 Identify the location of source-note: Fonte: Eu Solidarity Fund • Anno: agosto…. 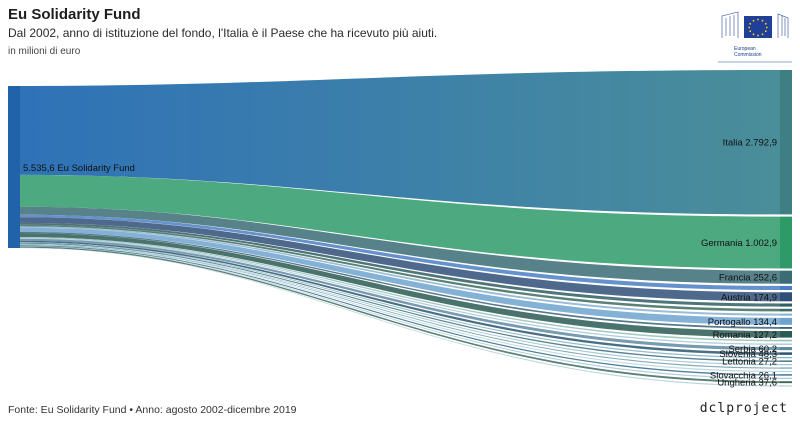
(152, 410).